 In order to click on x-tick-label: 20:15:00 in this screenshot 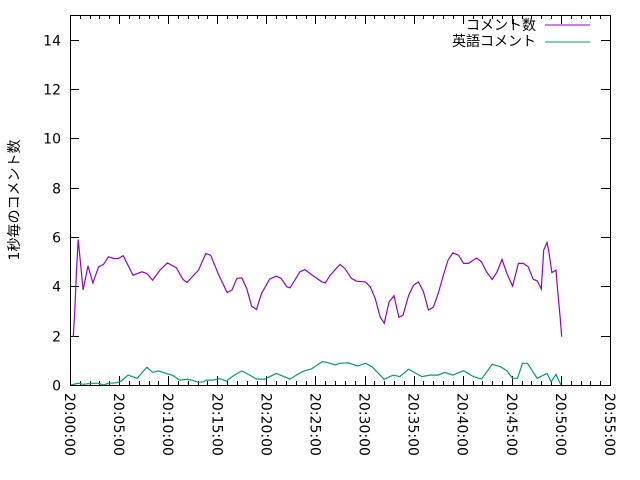, I will do `click(216, 424)`.